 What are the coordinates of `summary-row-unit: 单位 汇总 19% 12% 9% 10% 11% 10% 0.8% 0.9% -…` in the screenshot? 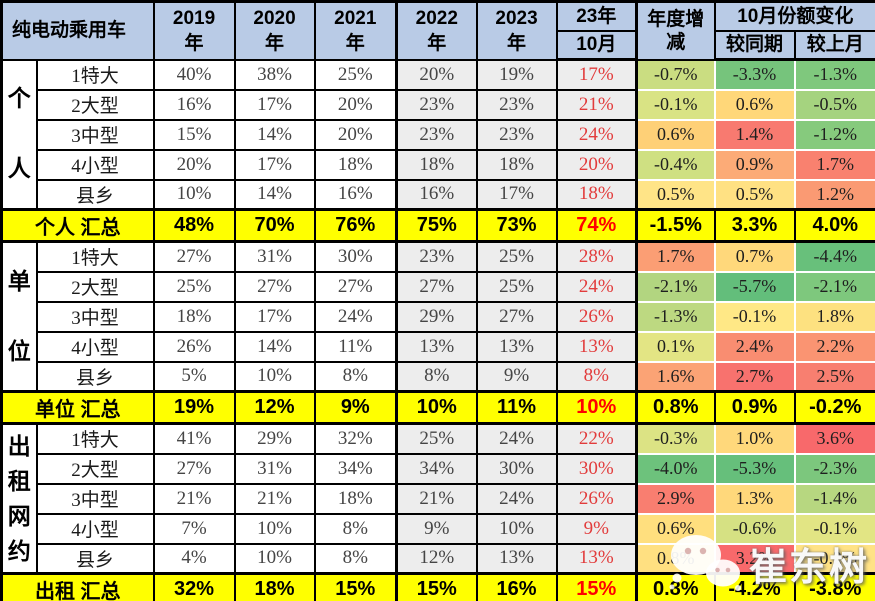 It's located at (437, 407).